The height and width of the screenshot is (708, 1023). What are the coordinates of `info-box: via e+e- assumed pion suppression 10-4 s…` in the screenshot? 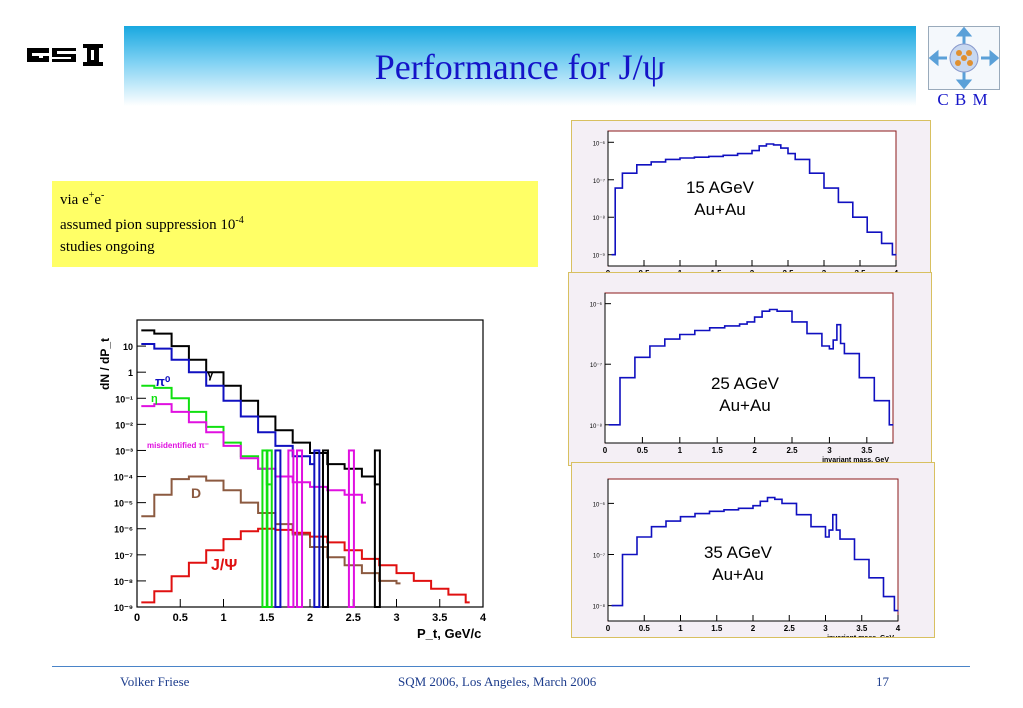 It's located at (295, 224).